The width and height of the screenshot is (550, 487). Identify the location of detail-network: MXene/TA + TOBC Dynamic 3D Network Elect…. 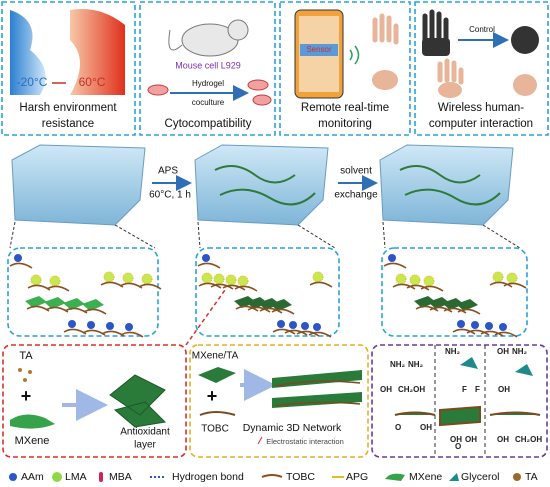
(279, 401).